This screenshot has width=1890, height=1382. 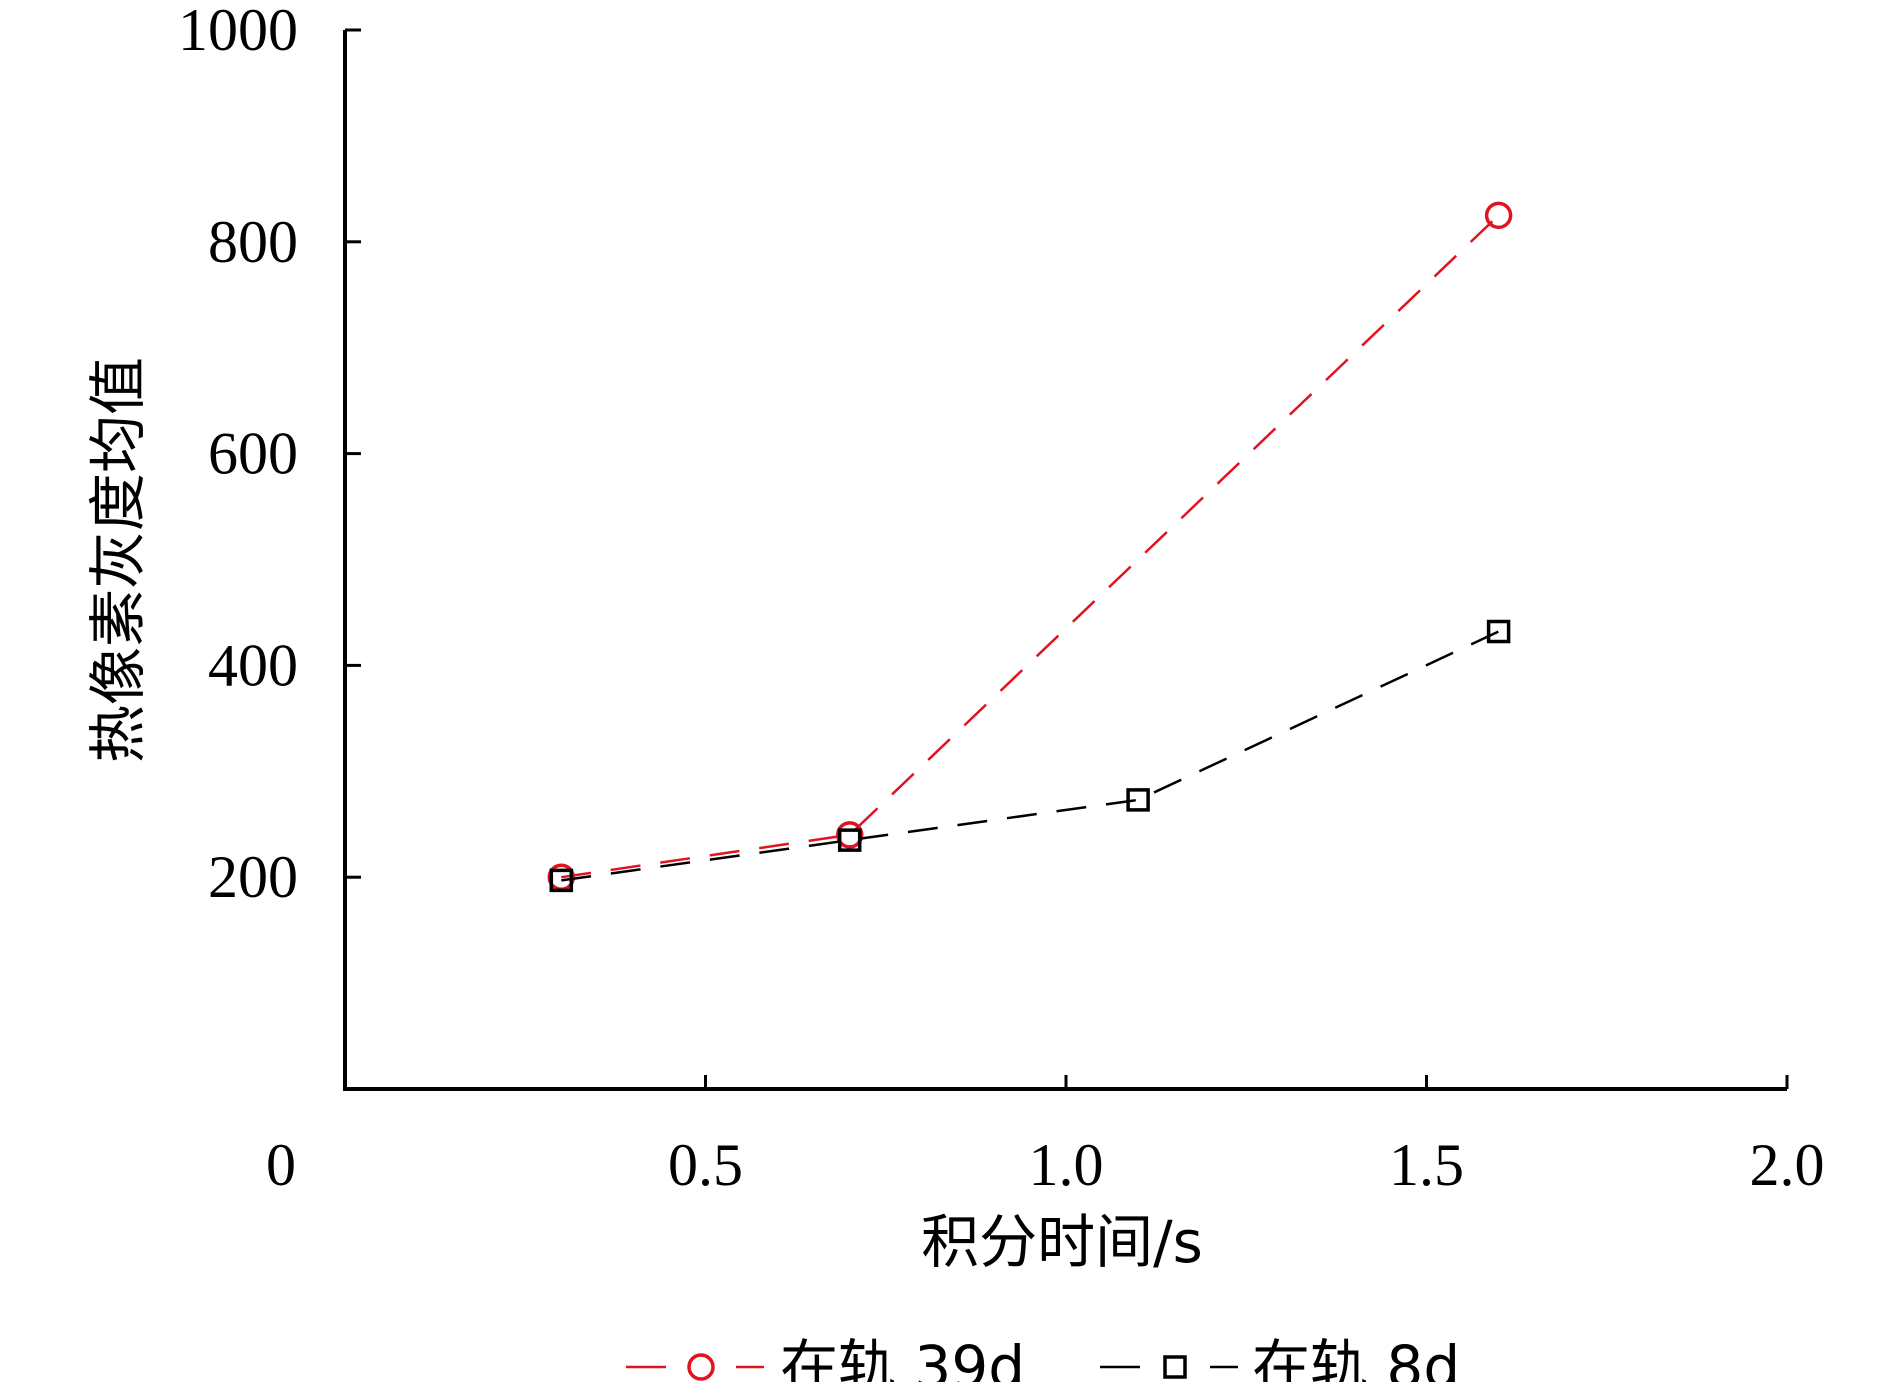 I want to click on legend-label: 在轨 39d, so click(x=902, y=1357).